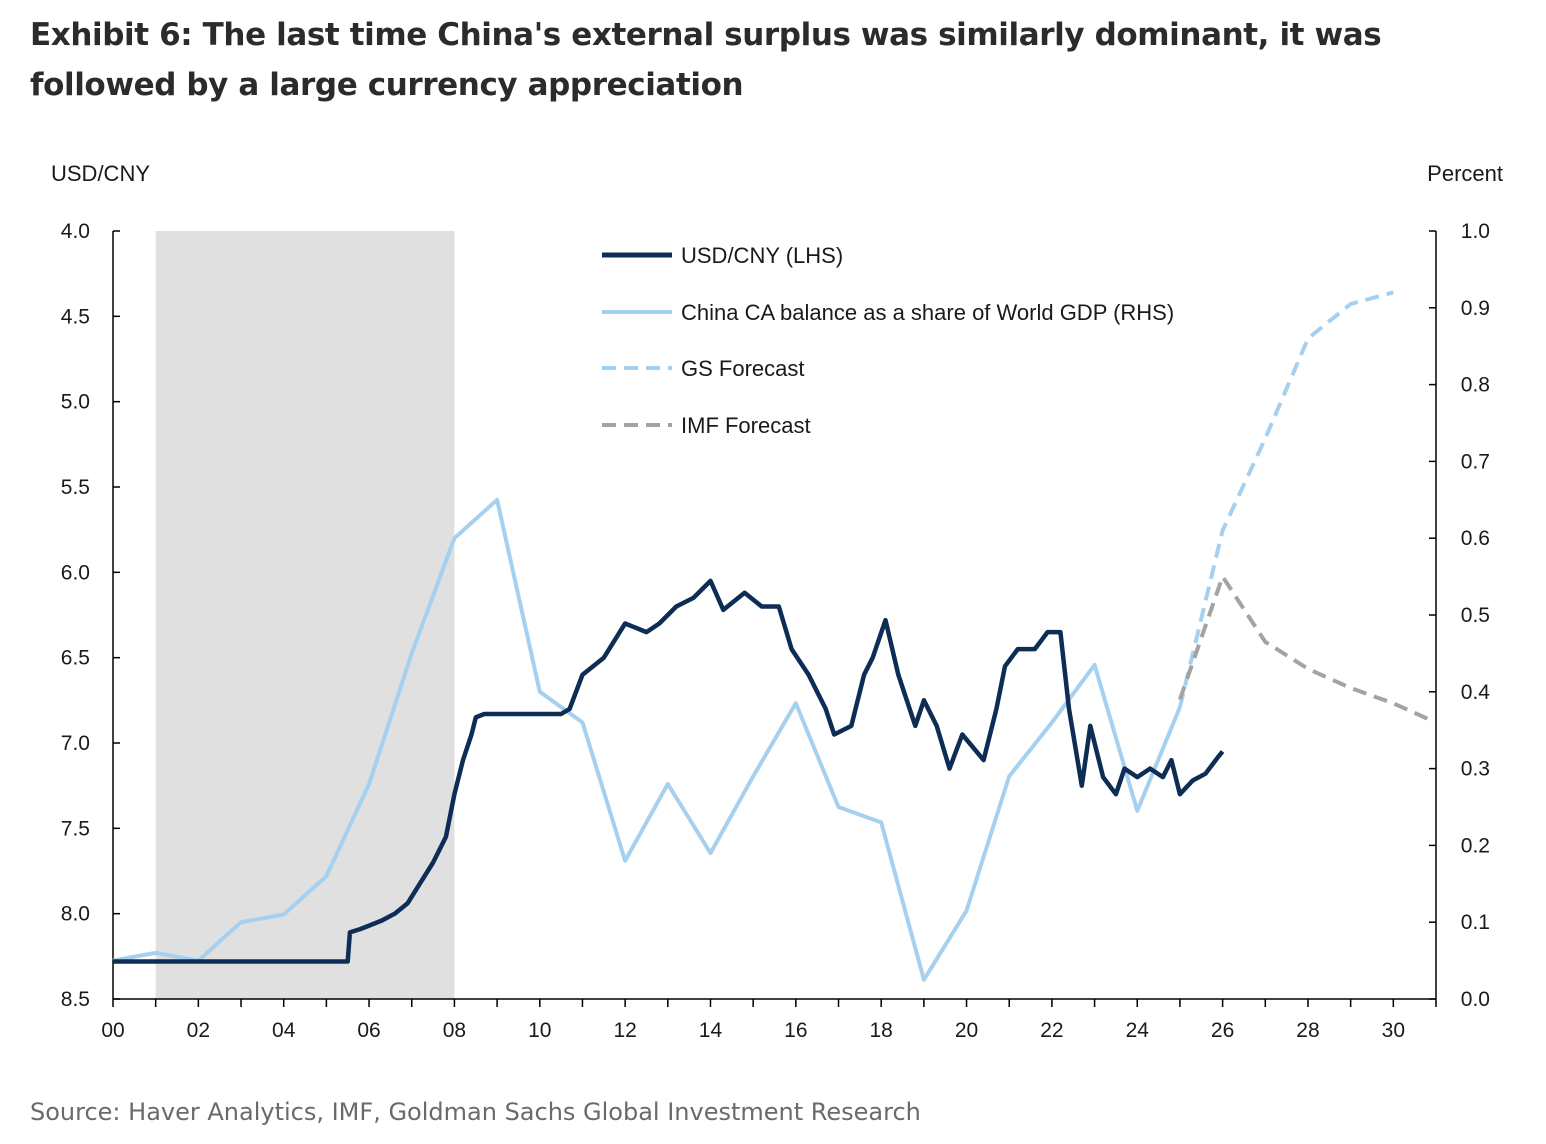  What do you see at coordinates (1476, 692) in the screenshot?
I see `right-axis-tick-label: 0.4` at bounding box center [1476, 692].